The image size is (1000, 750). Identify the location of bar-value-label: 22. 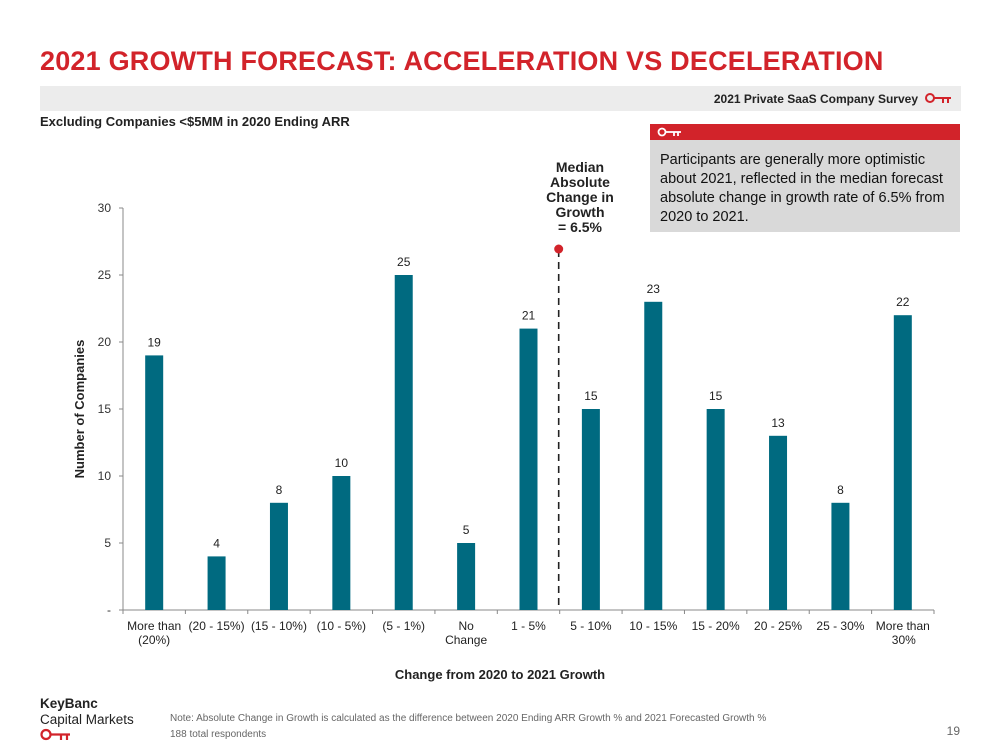
(903, 302).